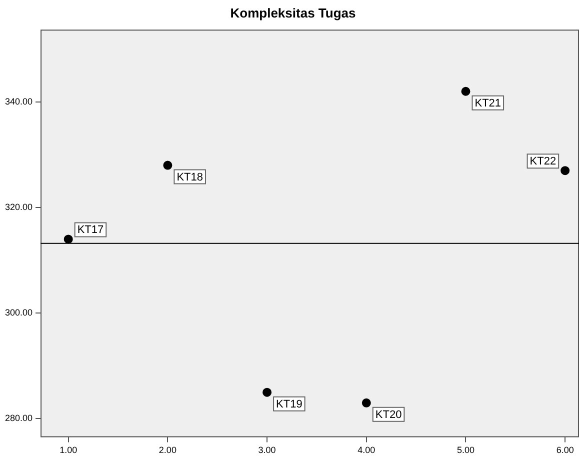 This screenshot has width=584, height=461. I want to click on annotation: KT18, so click(189, 177).